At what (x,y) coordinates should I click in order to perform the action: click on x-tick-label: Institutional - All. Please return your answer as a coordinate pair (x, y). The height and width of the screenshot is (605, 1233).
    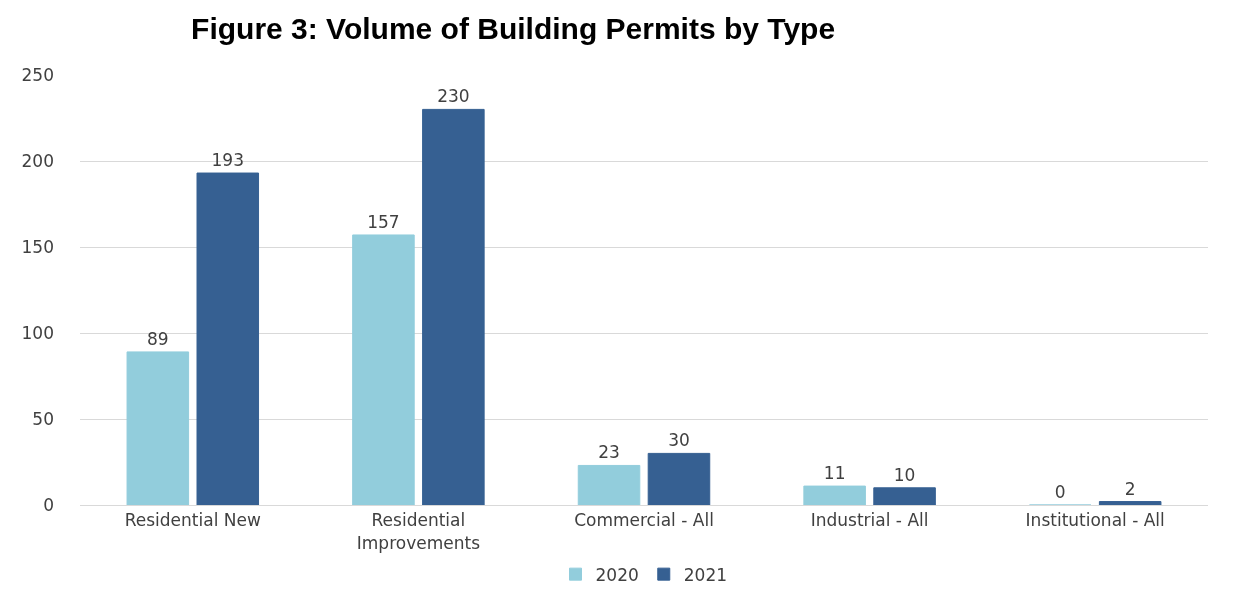
    Looking at the image, I should click on (1095, 520).